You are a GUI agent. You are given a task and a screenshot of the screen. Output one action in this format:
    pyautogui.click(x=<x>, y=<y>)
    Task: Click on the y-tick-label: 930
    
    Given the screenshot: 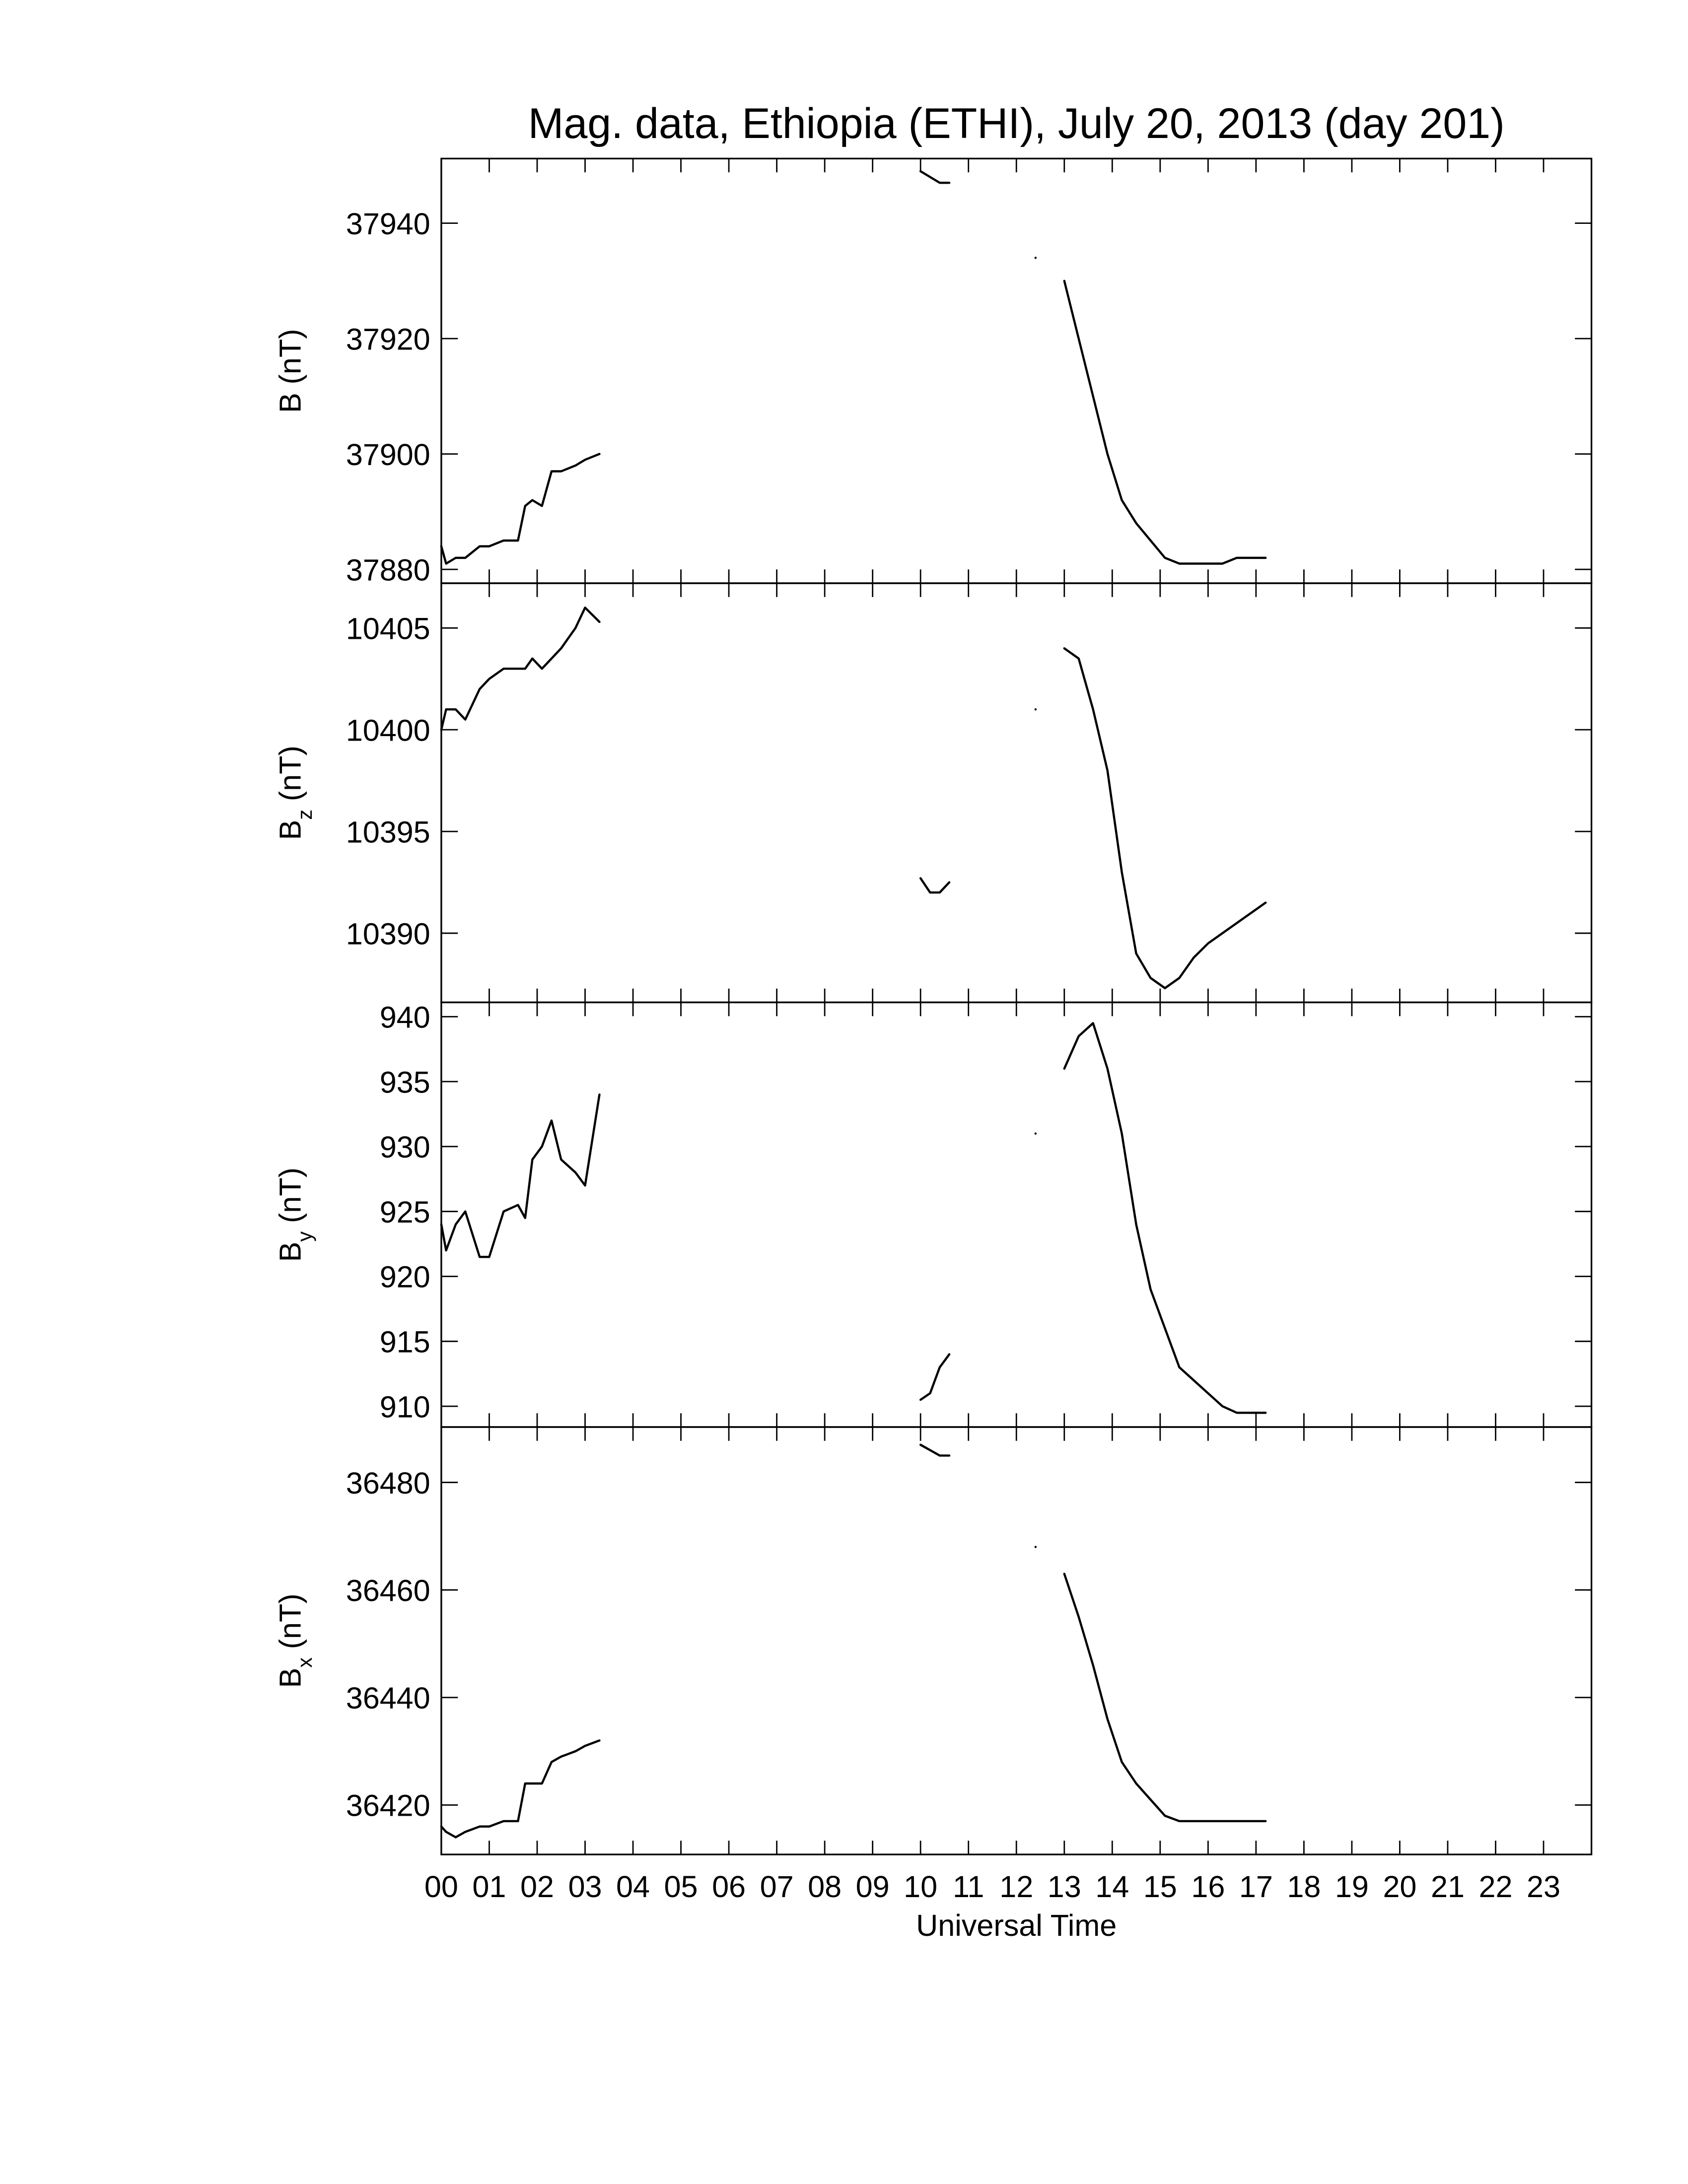 What is the action you would take?
    pyautogui.click(x=405, y=1147)
    